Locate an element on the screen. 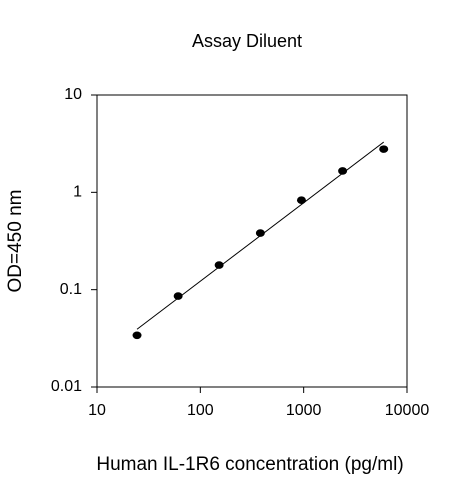  y-axis-title: OD=450 nm is located at coordinates (15, 241).